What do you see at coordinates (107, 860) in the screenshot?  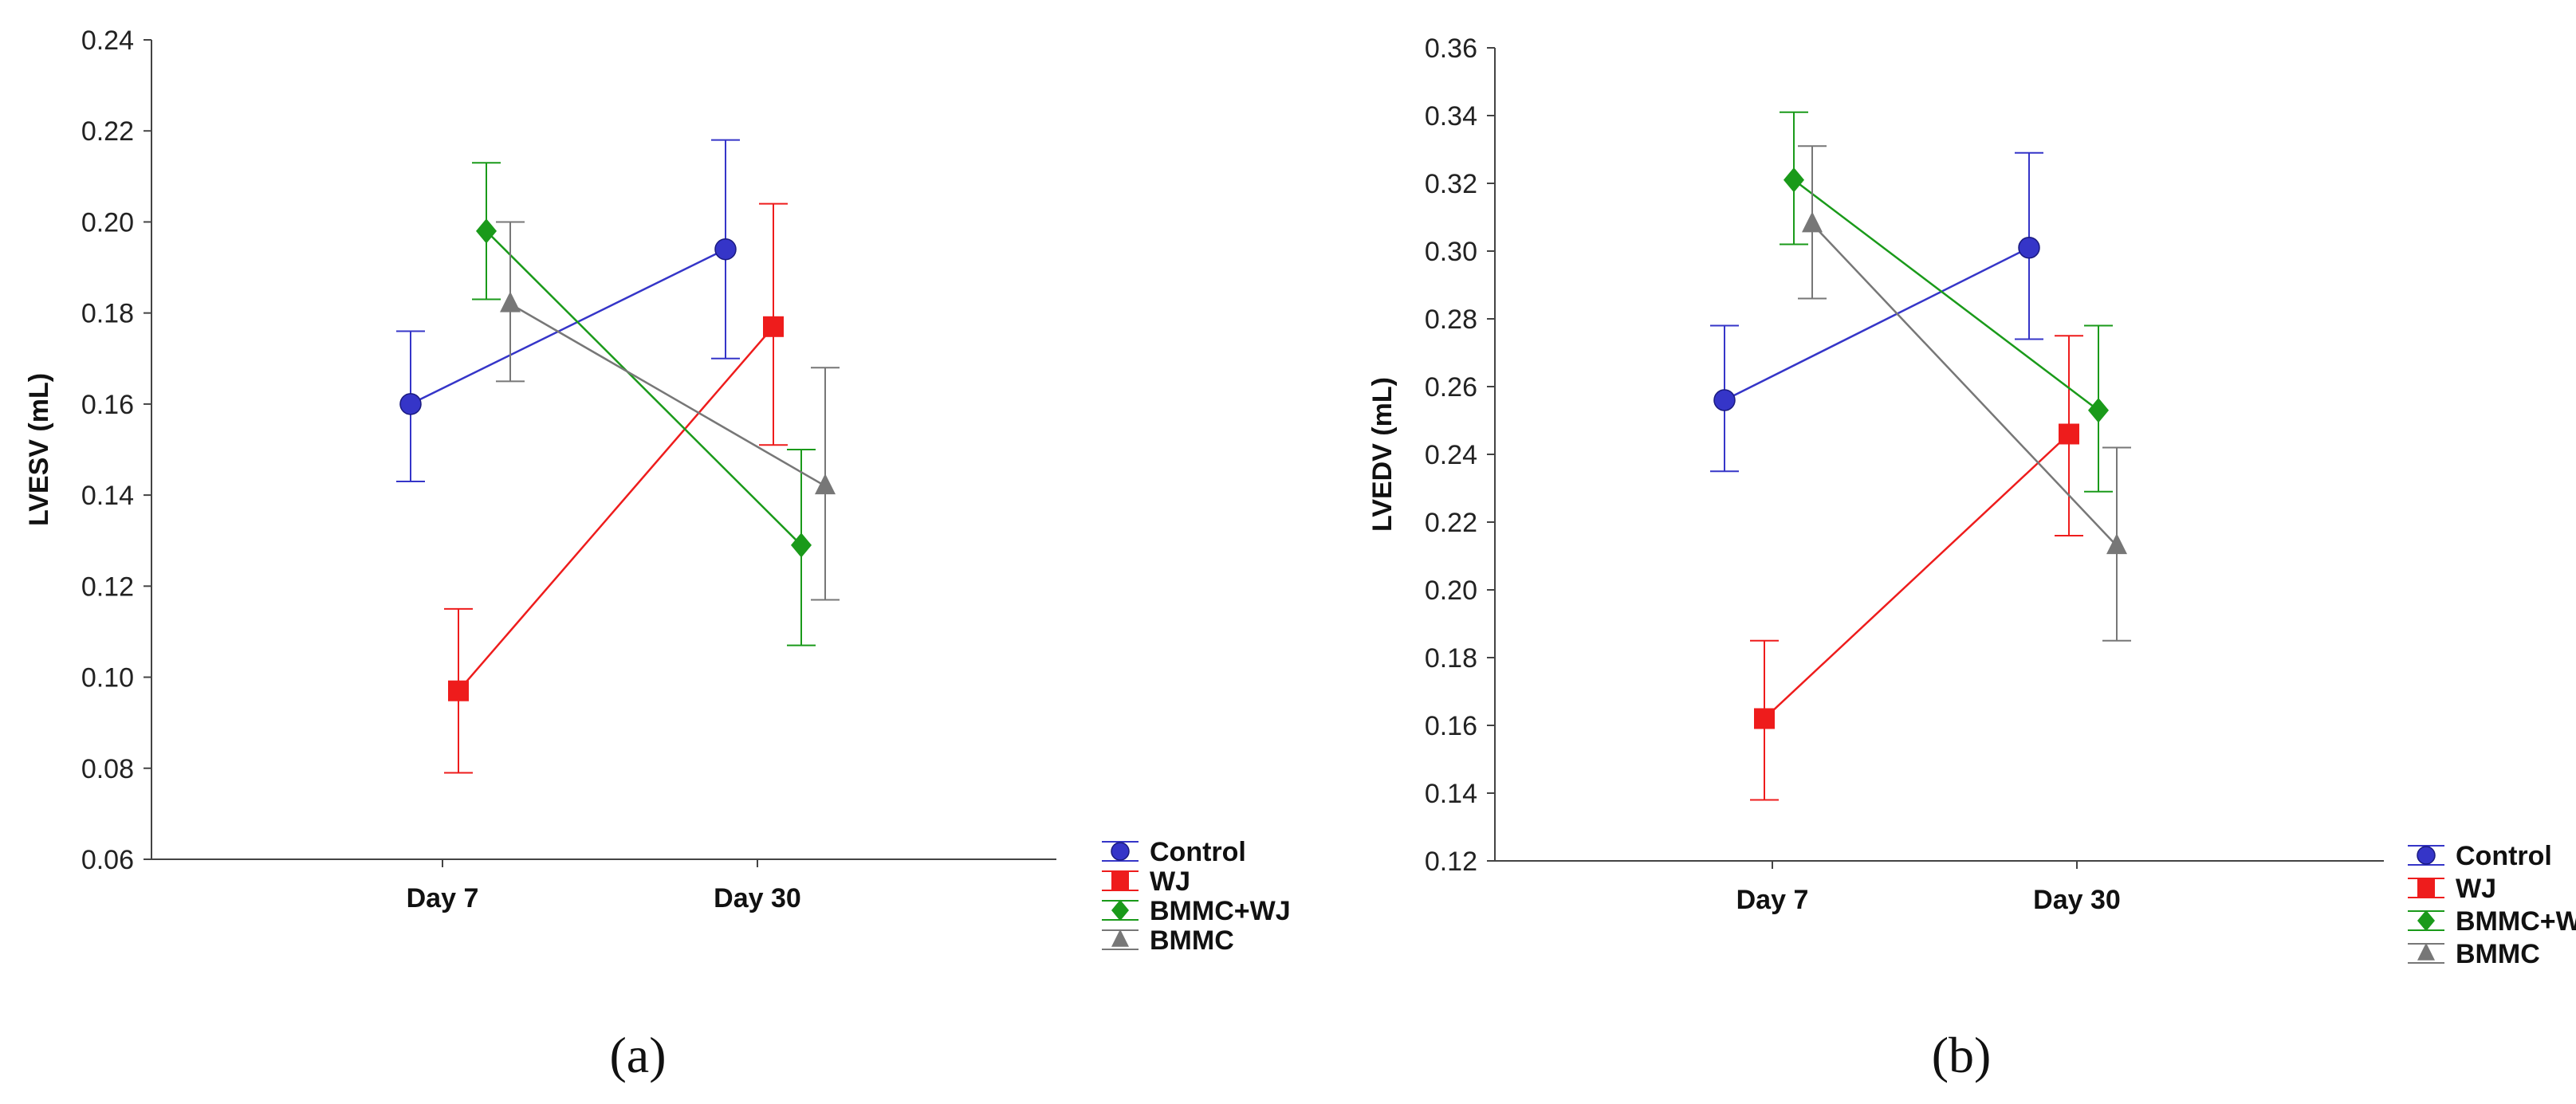 I see `y-tick-label: 0.06` at bounding box center [107, 860].